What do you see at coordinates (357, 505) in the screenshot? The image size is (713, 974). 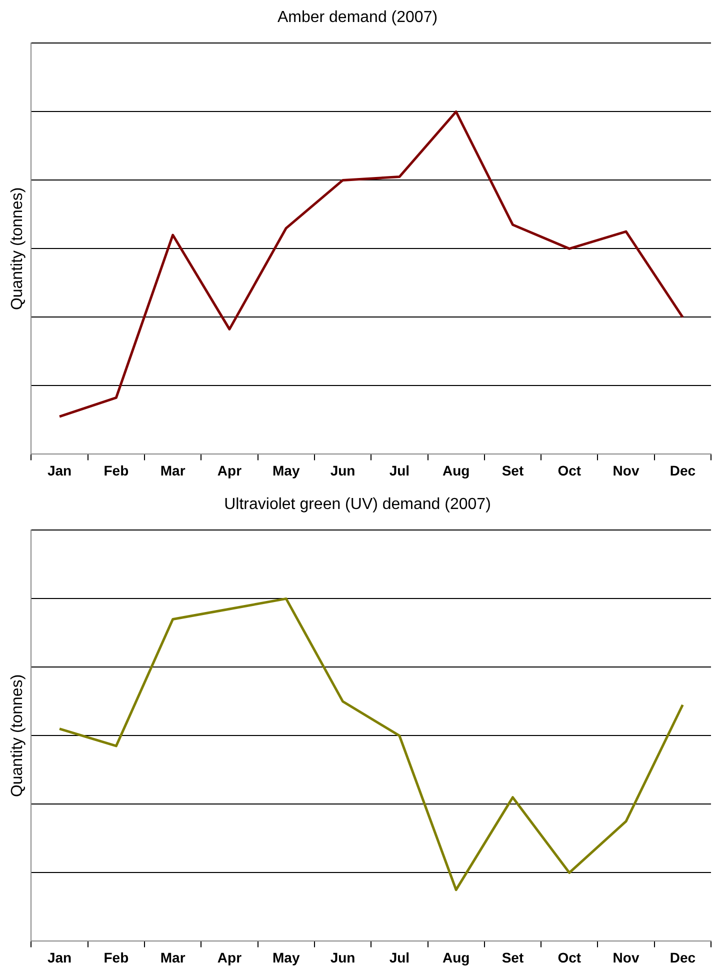 I see `chart-title: Ultraviolet green (UV) demand (2007)` at bounding box center [357, 505].